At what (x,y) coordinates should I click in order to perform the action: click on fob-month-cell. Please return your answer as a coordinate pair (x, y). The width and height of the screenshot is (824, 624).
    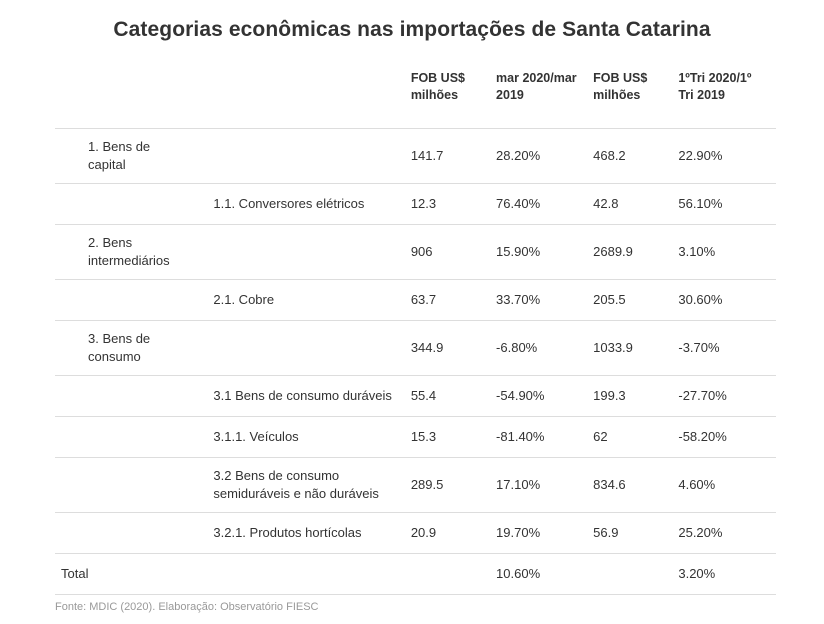
    Looking at the image, I should click on (445, 574).